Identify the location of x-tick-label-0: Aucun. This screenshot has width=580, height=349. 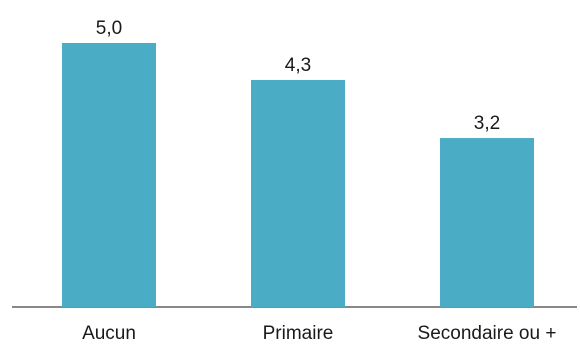
(109, 333).